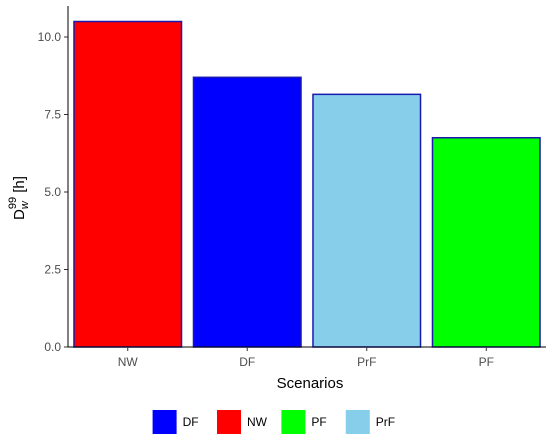 This screenshot has width=550, height=439. Describe the element at coordinates (318, 422) in the screenshot. I see `legend-label-pf: PF` at that location.